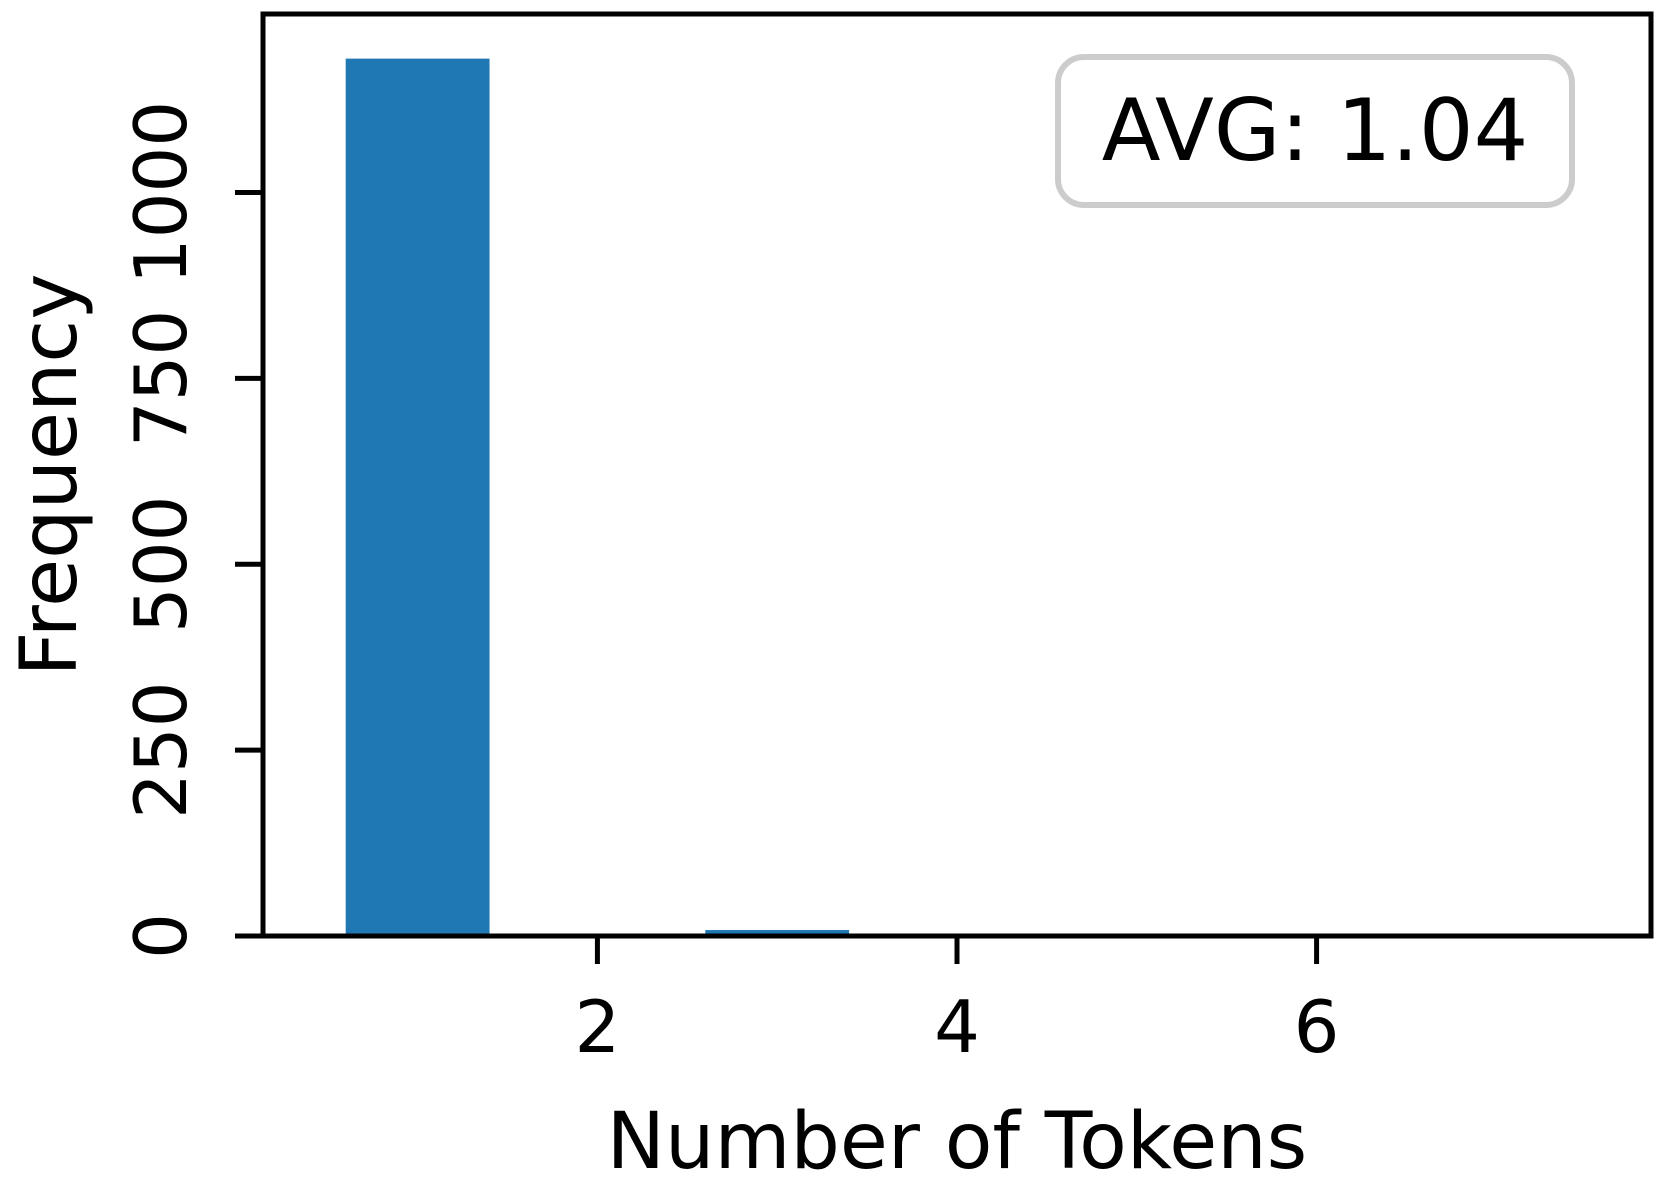 The image size is (1658, 1193). I want to click on x-axis-ticks: 2 4 6, so click(957, 1002).